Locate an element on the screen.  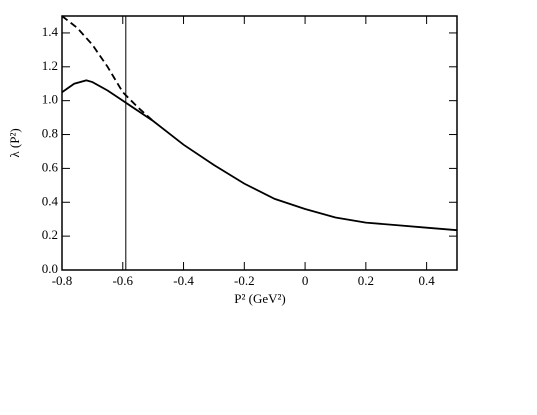
x-tick-label: 0 is located at coordinates (305, 280).